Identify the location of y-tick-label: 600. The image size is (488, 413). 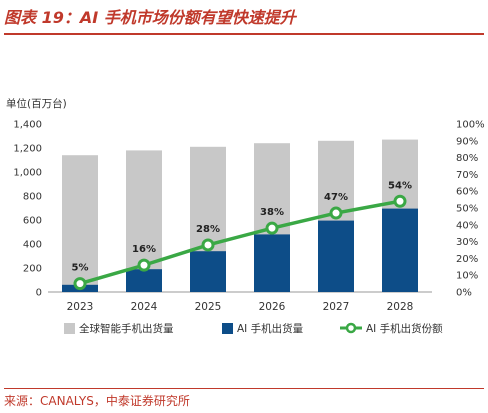
(32, 221).